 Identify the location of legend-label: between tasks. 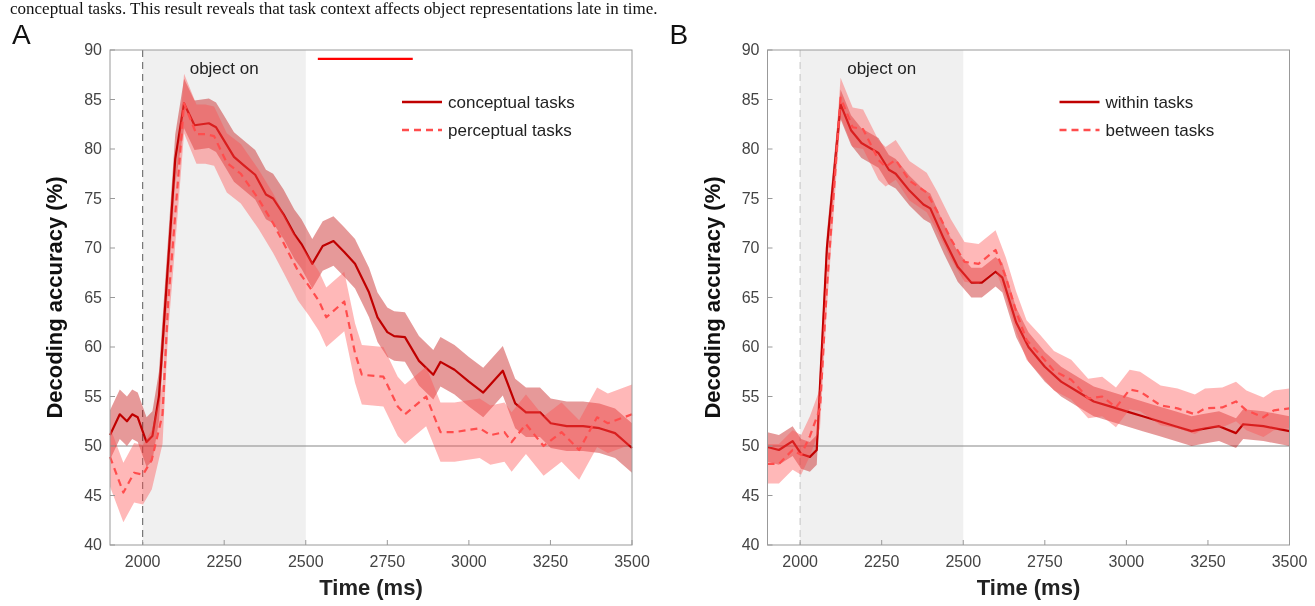
(1160, 130).